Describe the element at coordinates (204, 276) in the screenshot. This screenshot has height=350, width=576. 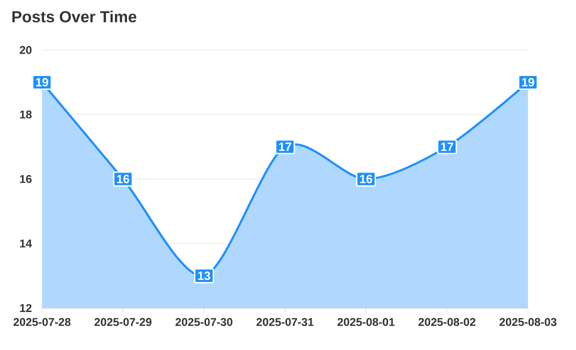
I see `data-label: 13` at that location.